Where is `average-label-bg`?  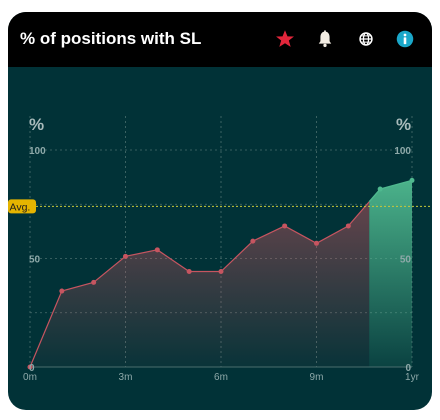
average-label-bg is located at coordinates (22, 206).